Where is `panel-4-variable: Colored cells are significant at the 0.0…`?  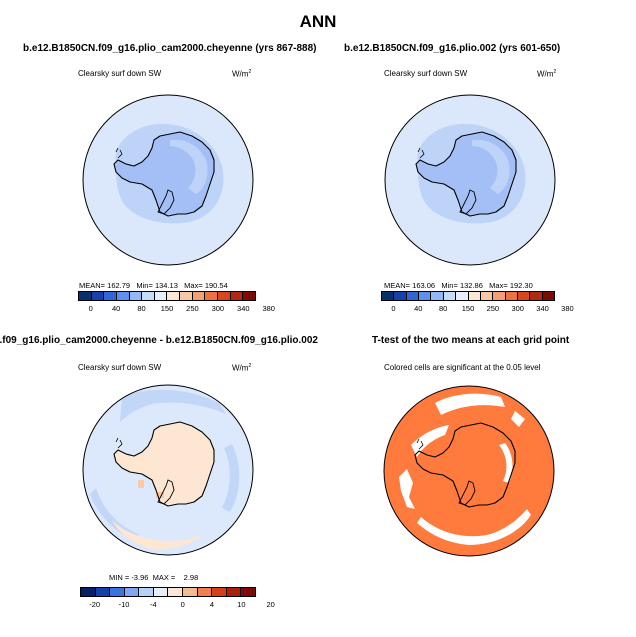
panel-4-variable: Colored cells are significant at the 0.0… is located at coordinates (462, 367).